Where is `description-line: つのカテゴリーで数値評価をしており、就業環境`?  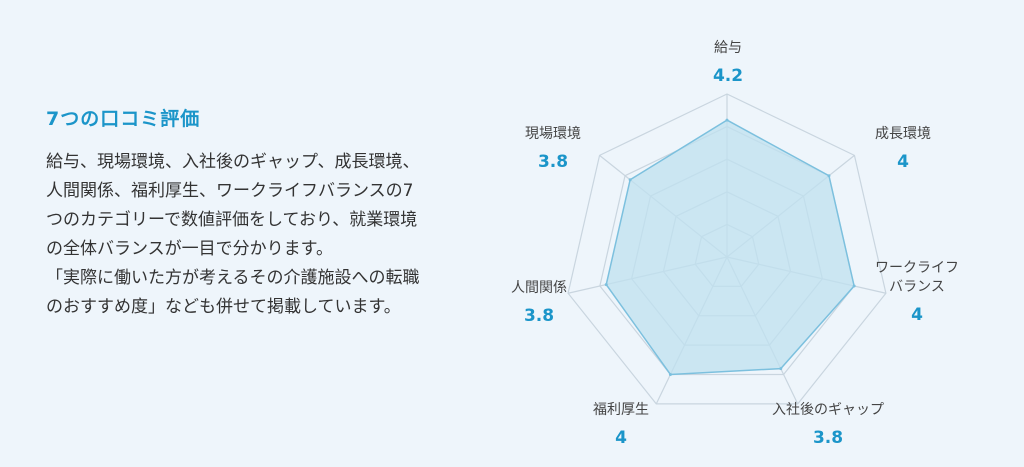
description-line: つのカテゴリーで数値評価をしており、就業環境 is located at coordinates (232, 220).